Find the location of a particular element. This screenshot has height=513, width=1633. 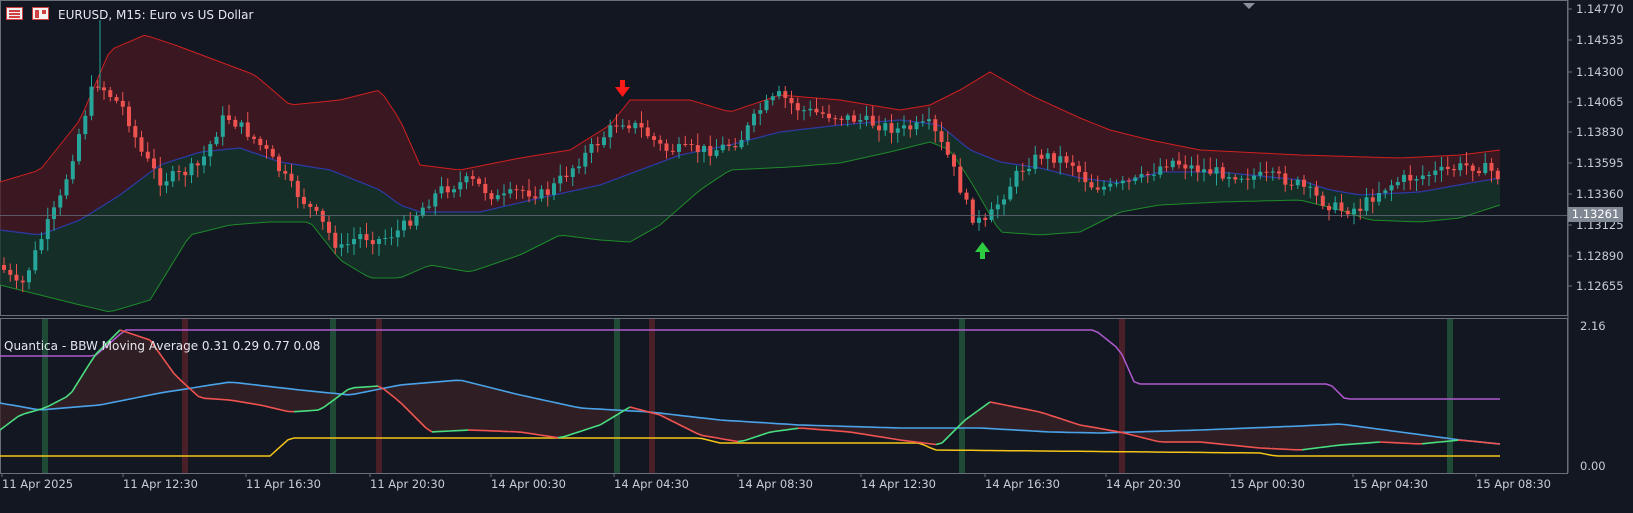

price-tick-label: 1.12890 is located at coordinates (1600, 256).